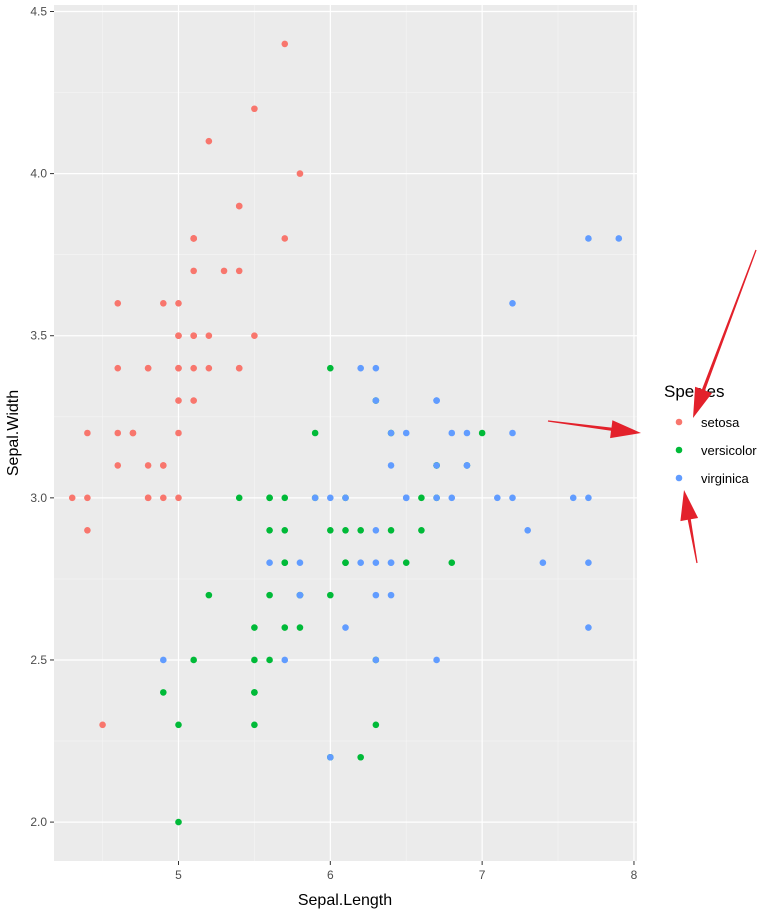  I want to click on y-tick-label: 3.0, so click(38, 498).